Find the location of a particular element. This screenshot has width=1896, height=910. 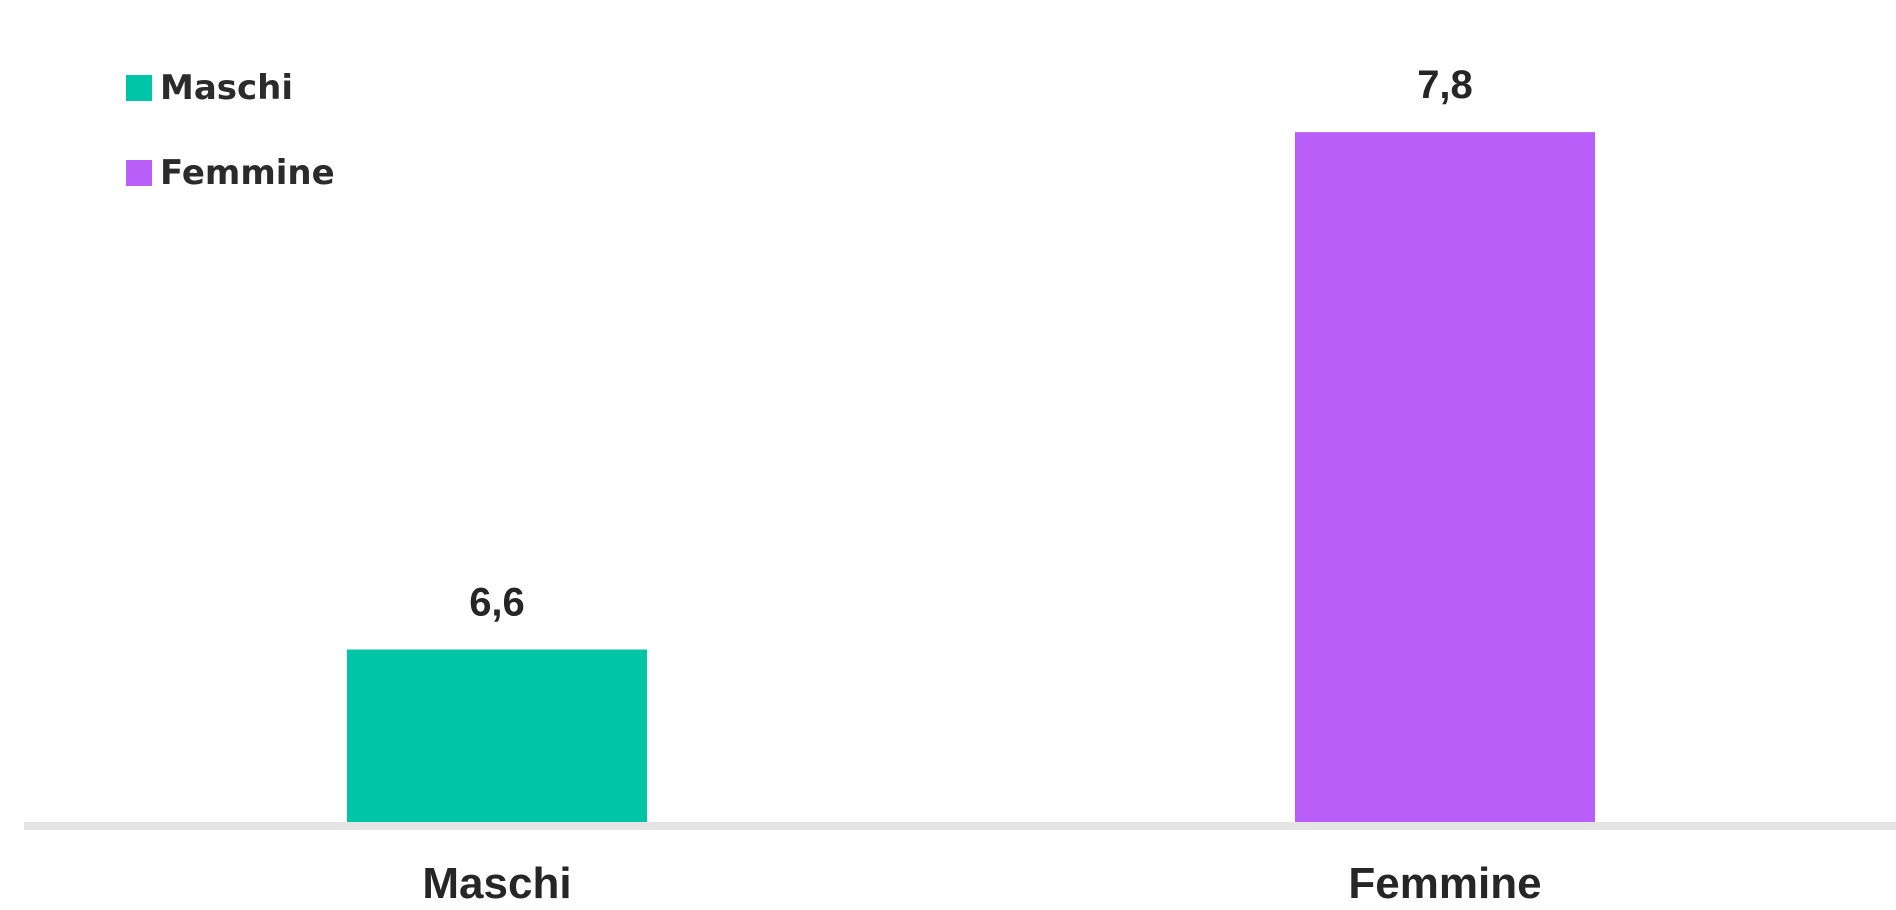

legend-item-maschi: Maschi is located at coordinates (230, 88).